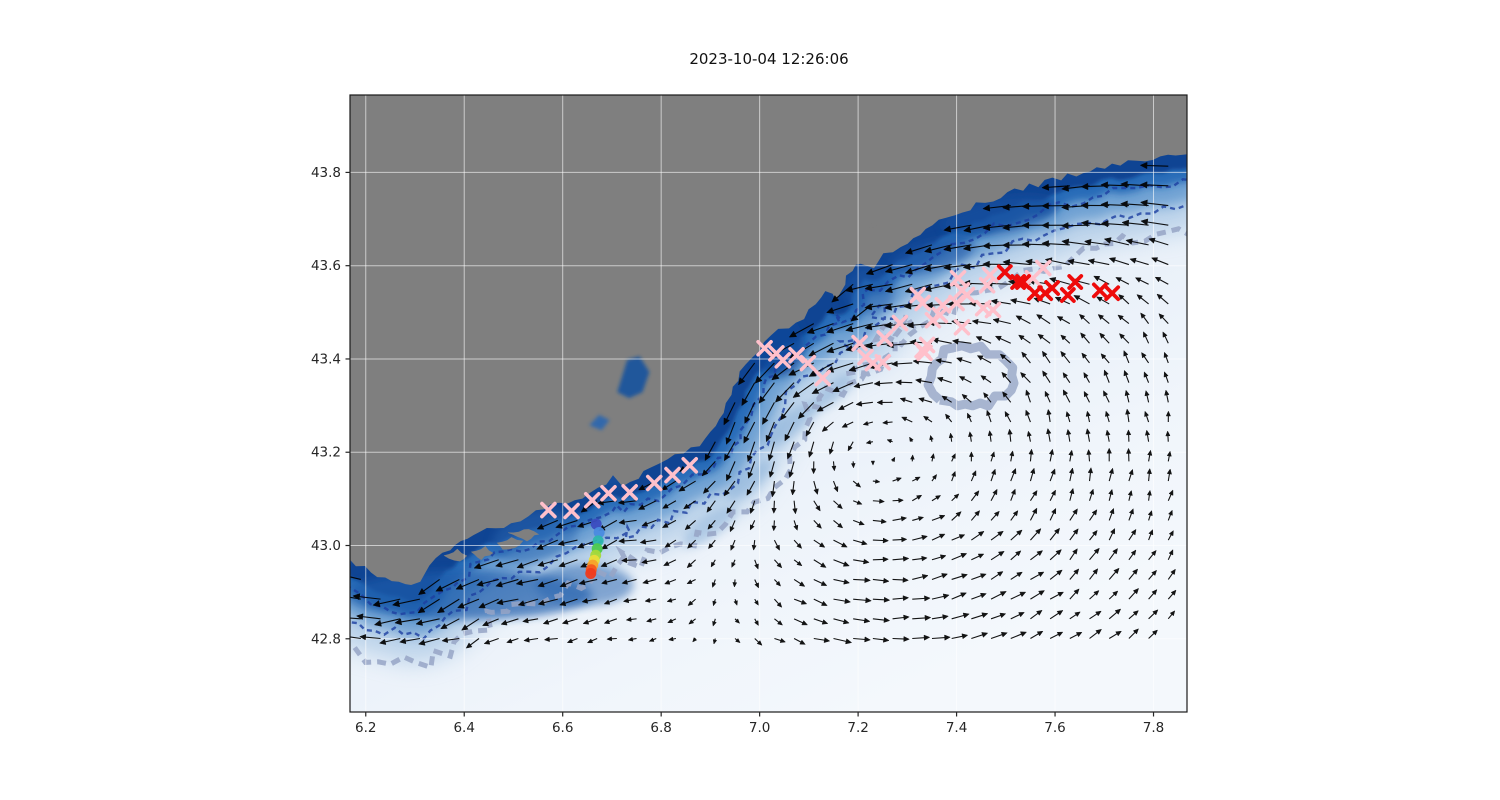 This screenshot has height=800, width=1500. Describe the element at coordinates (1054, 728) in the screenshot. I see `x-tick-label: 7.6` at that location.